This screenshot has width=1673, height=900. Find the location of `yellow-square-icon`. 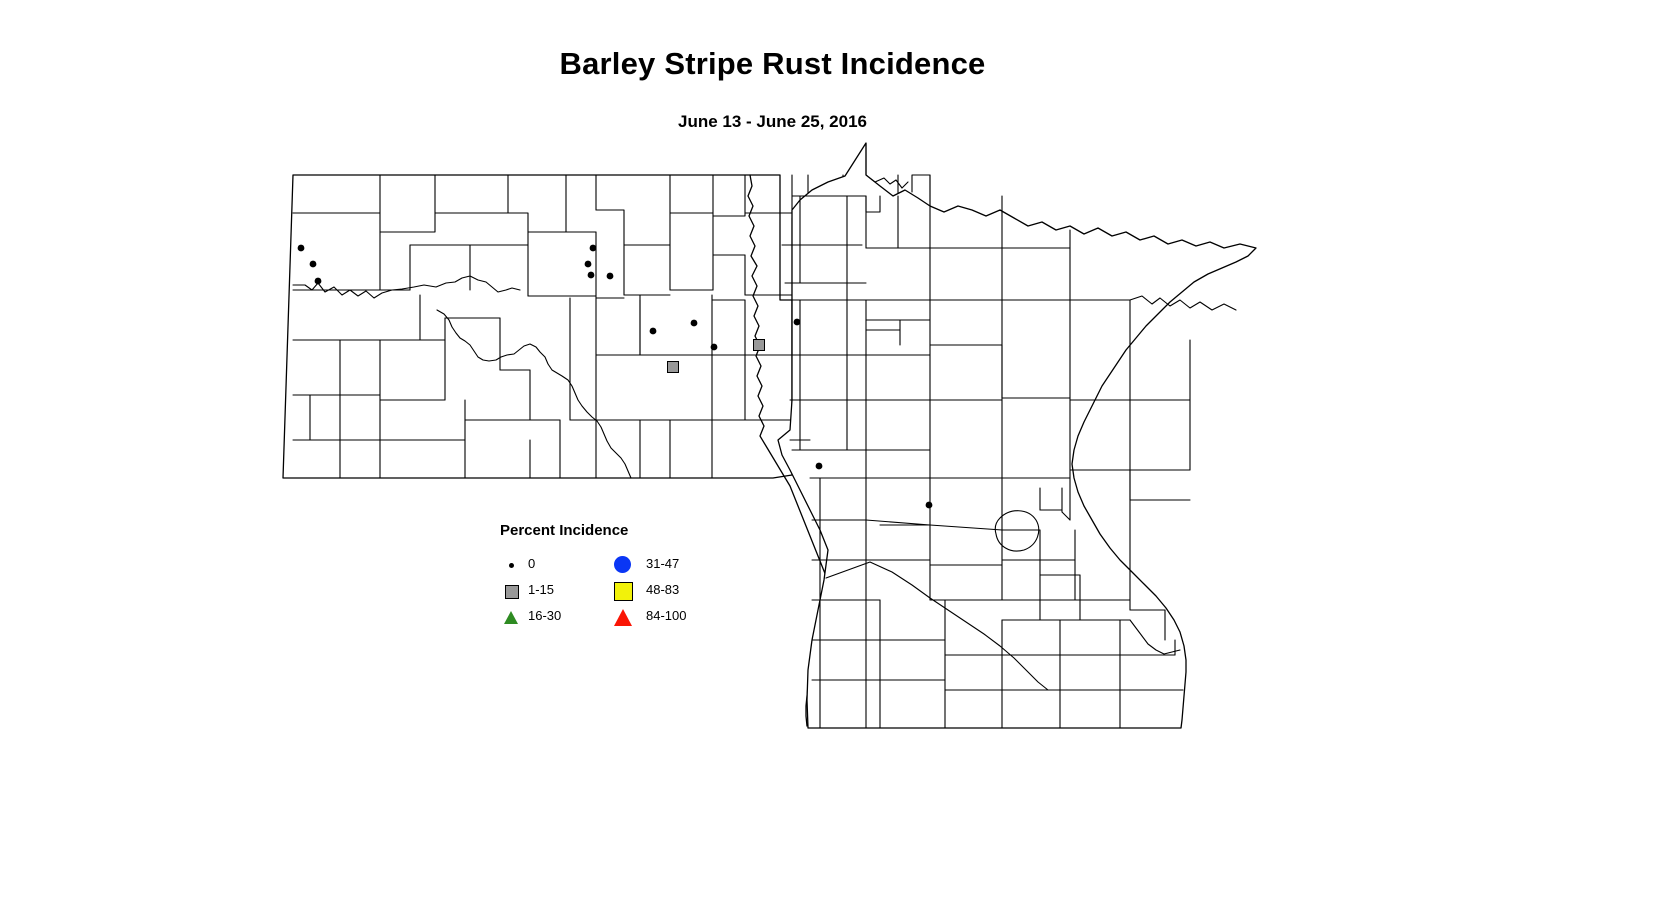

yellow-square-icon is located at coordinates (624, 591).